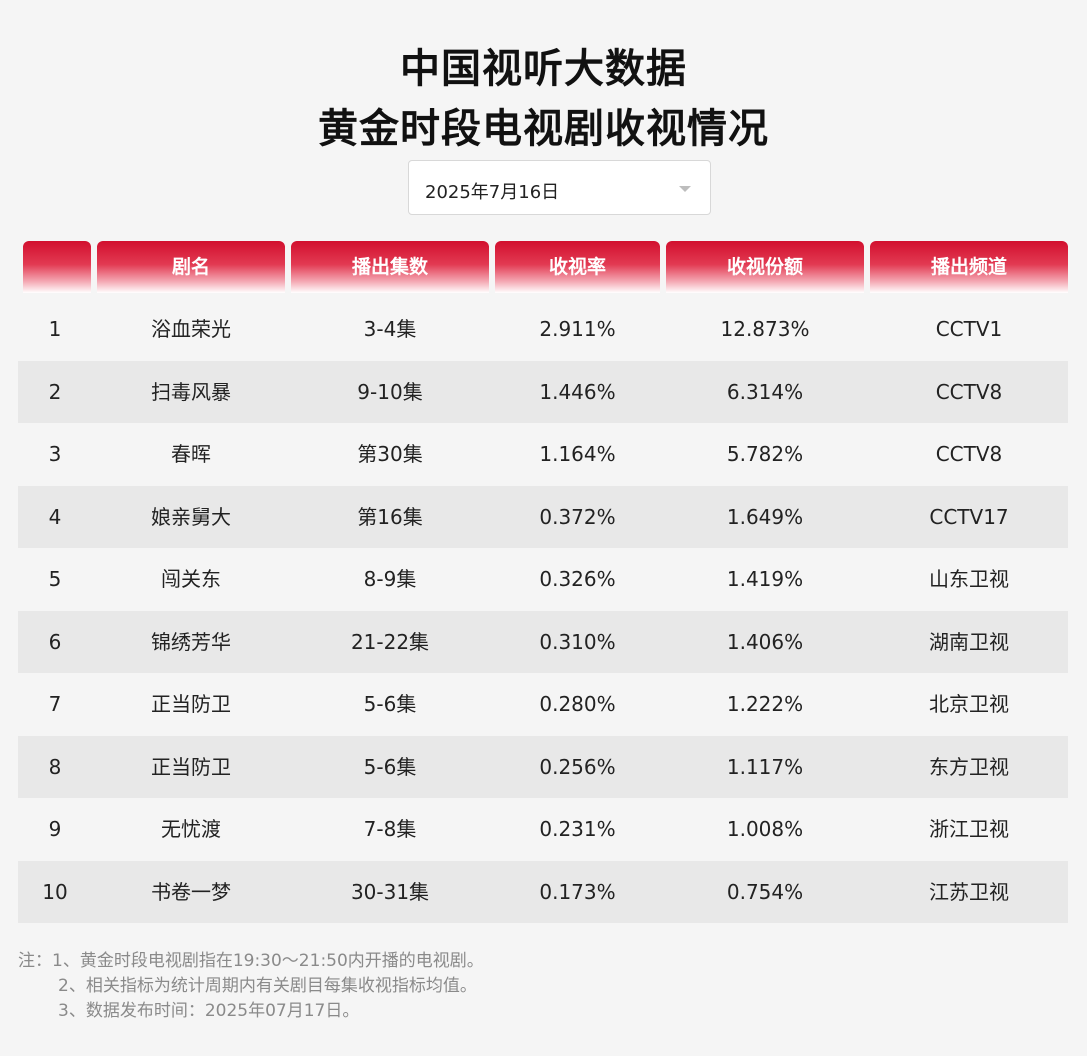 This screenshot has width=1087, height=1056. What do you see at coordinates (577, 579) in the screenshot?
I see `cell-rating: 0.326%` at bounding box center [577, 579].